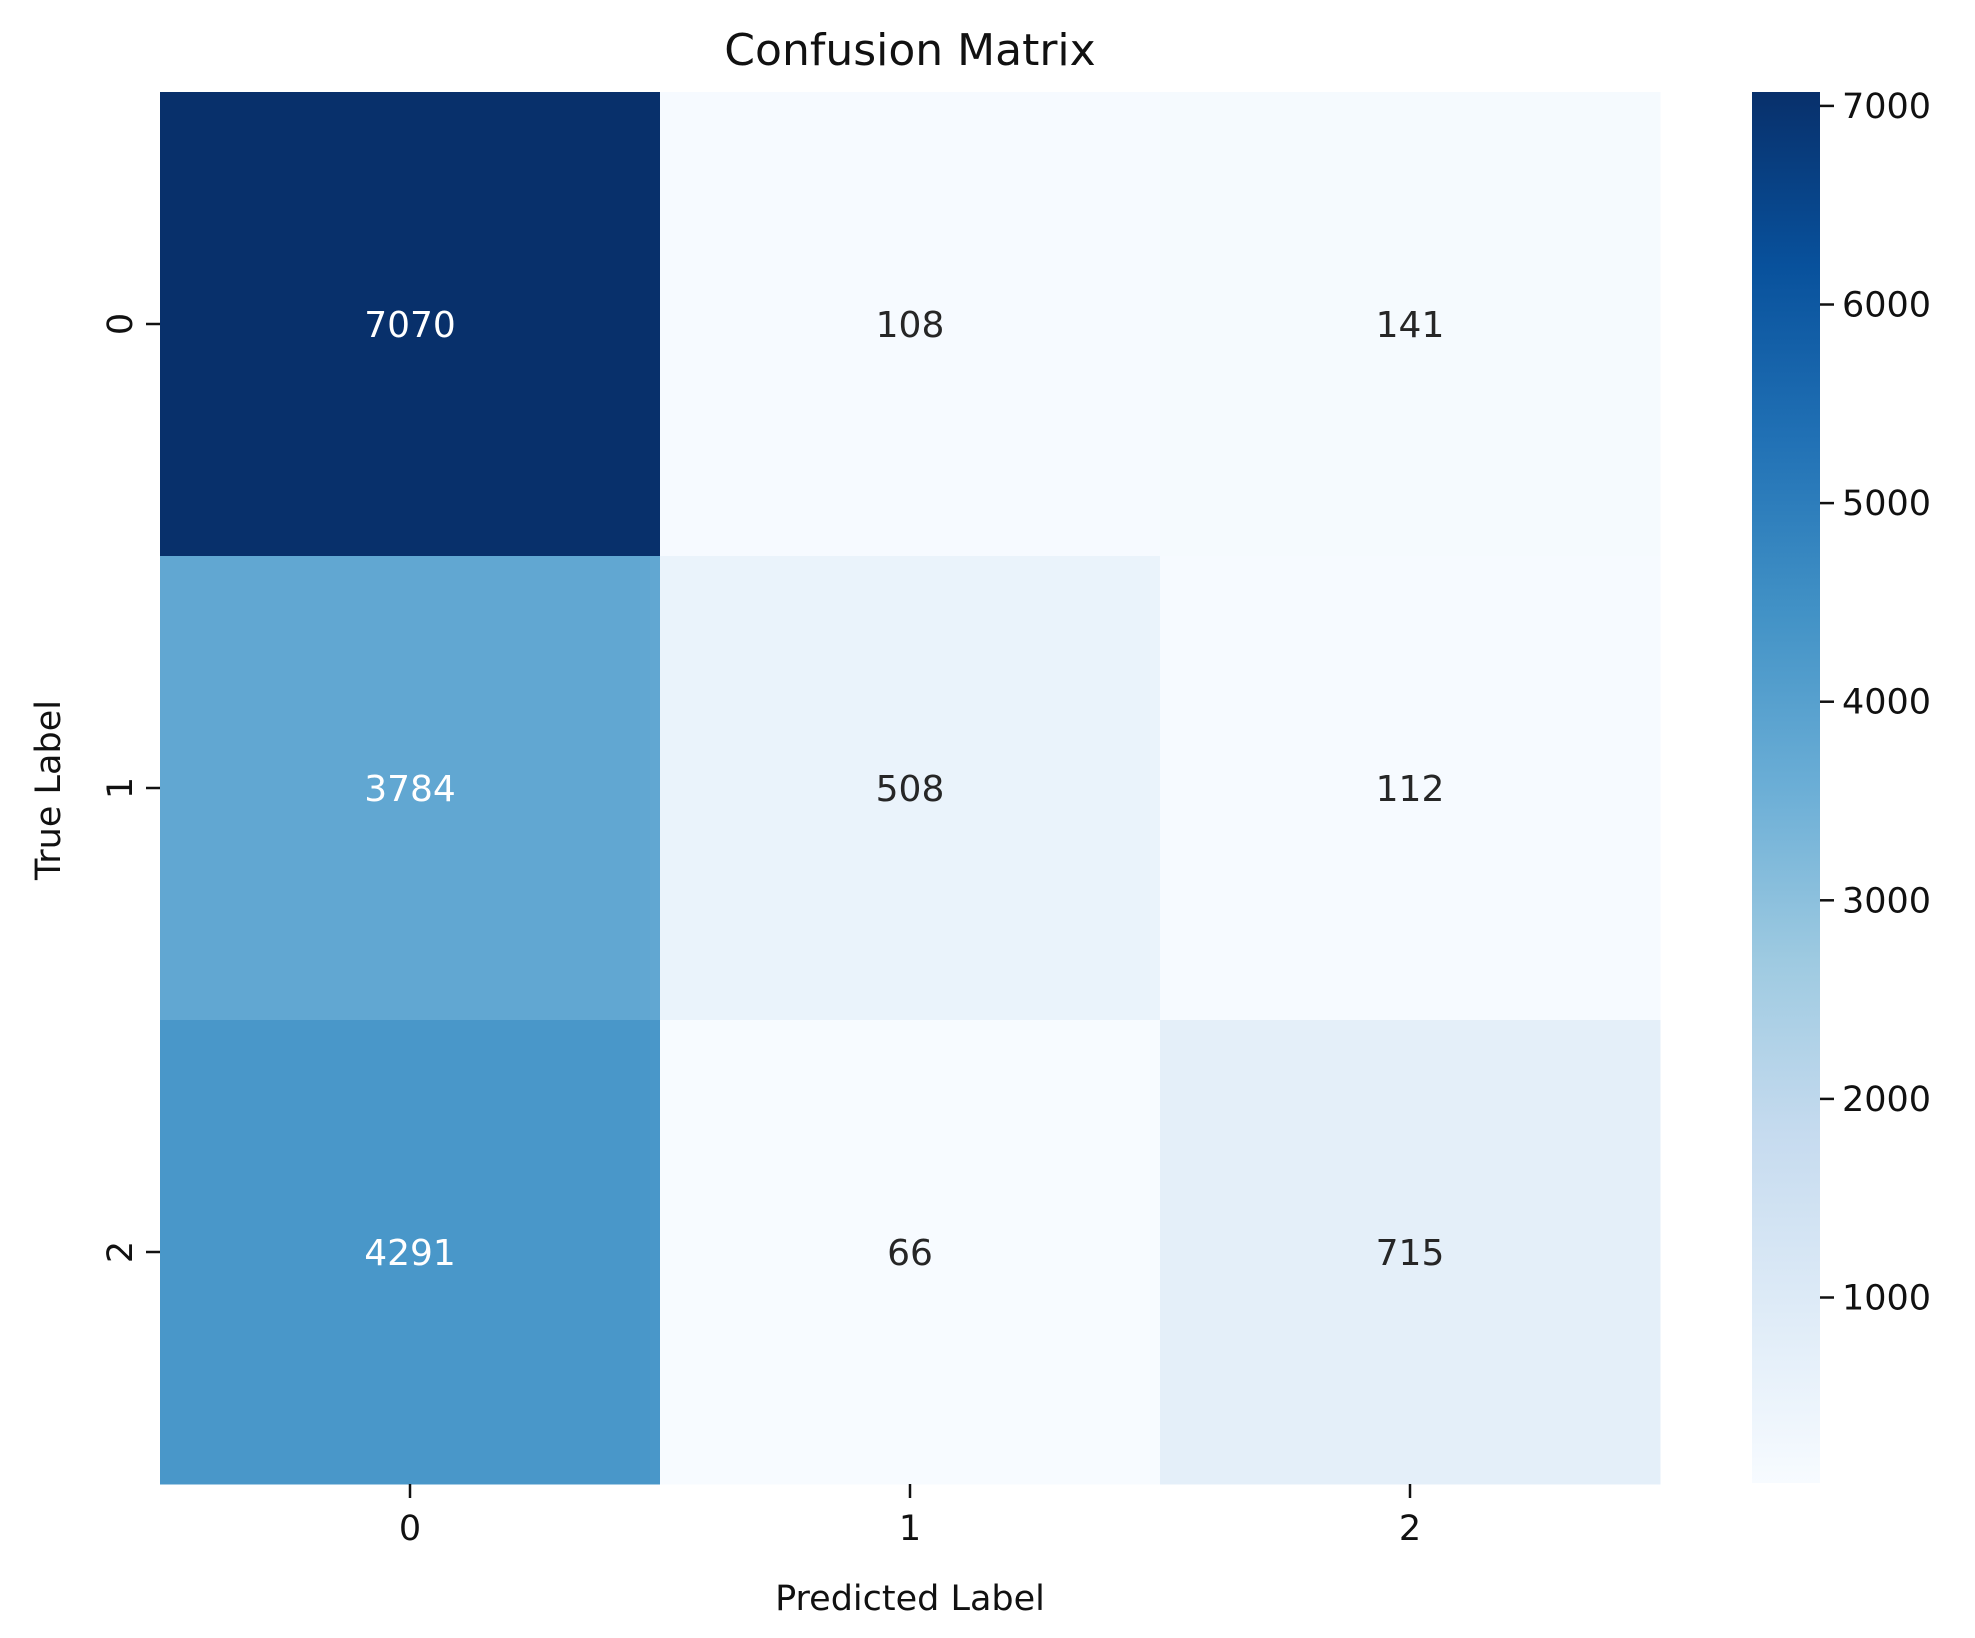 The image size is (1975, 1638). I want to click on cell-value-label: 112, so click(1410, 789).